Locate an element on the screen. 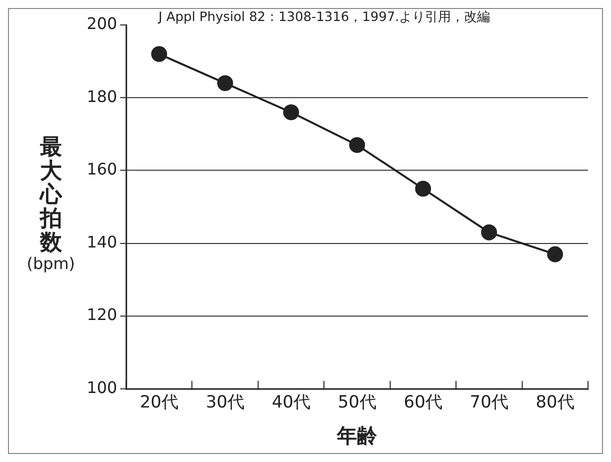 The height and width of the screenshot is (462, 611). x-tick-label: 70代 is located at coordinates (489, 401).